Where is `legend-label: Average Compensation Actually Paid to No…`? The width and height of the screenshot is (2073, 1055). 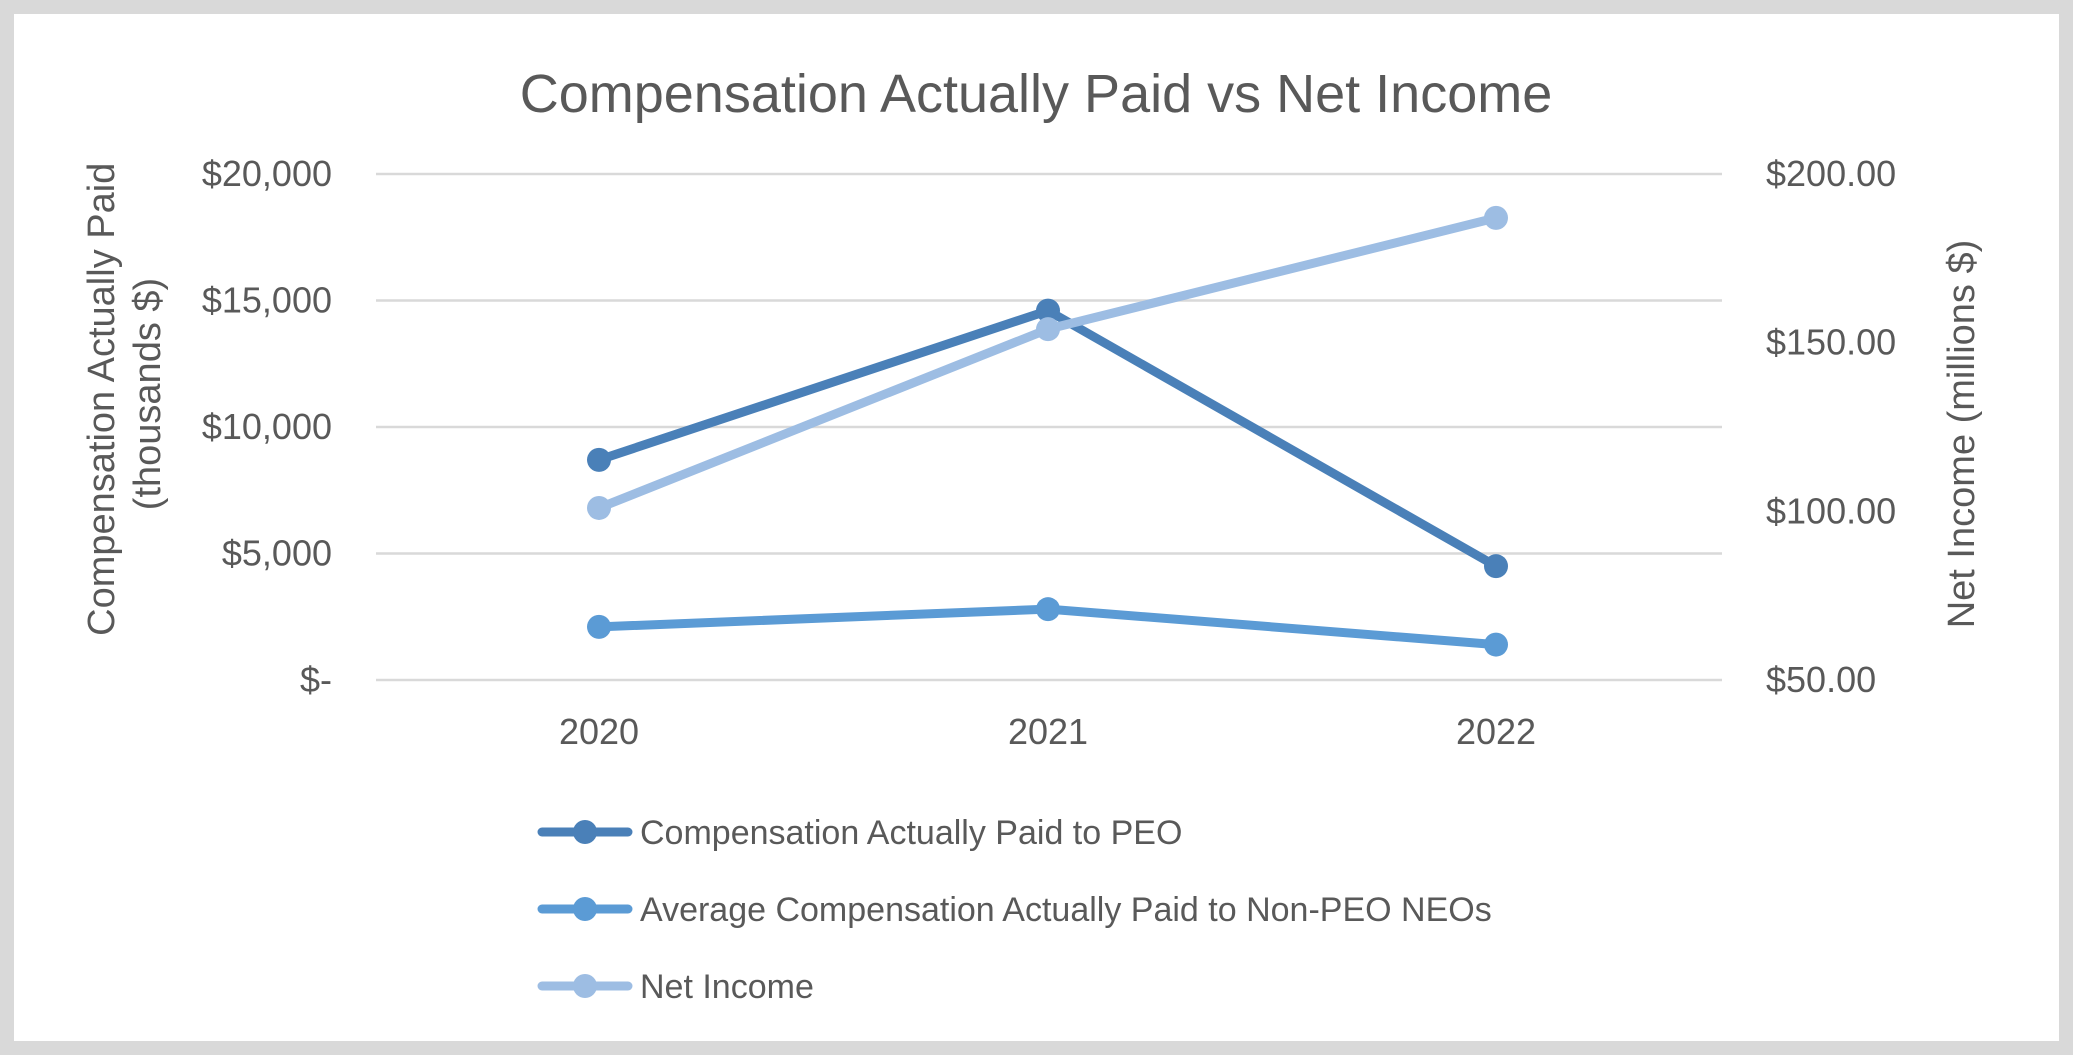
legend-label: Average Compensation Actually Paid to No… is located at coordinates (1066, 910).